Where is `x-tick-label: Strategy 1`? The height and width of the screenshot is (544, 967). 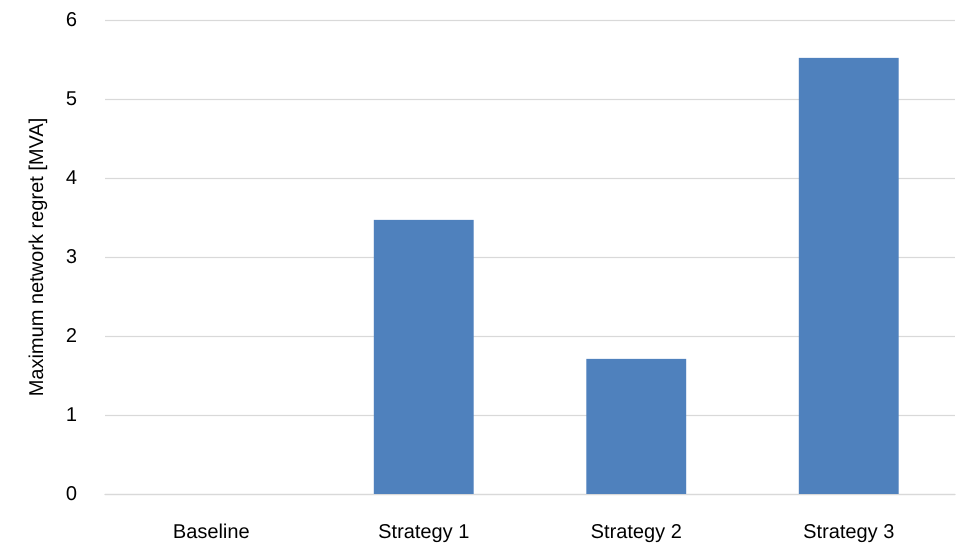
x-tick-label: Strategy 1 is located at coordinates (424, 532).